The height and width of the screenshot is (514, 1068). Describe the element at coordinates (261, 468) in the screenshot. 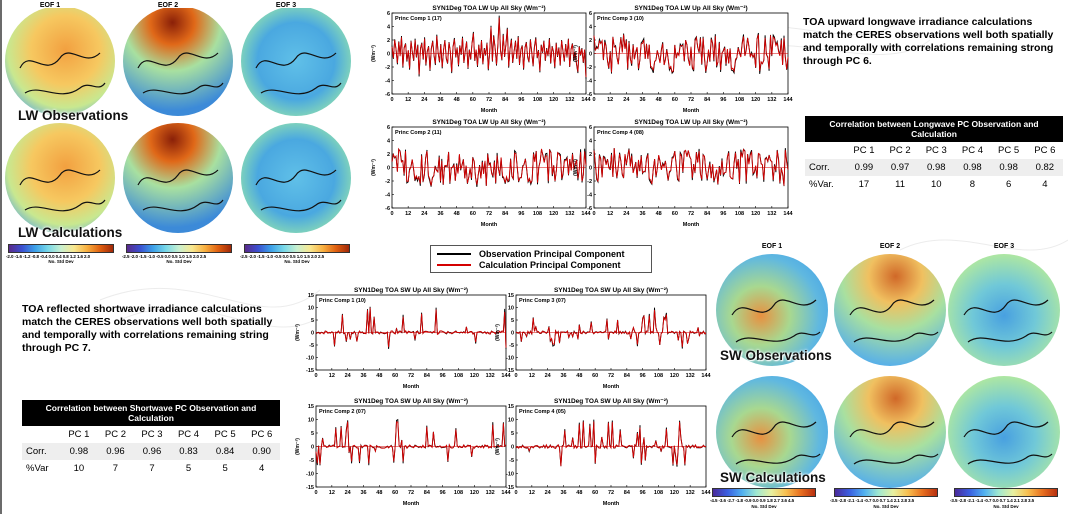

I see `sw-cell: 4` at that location.